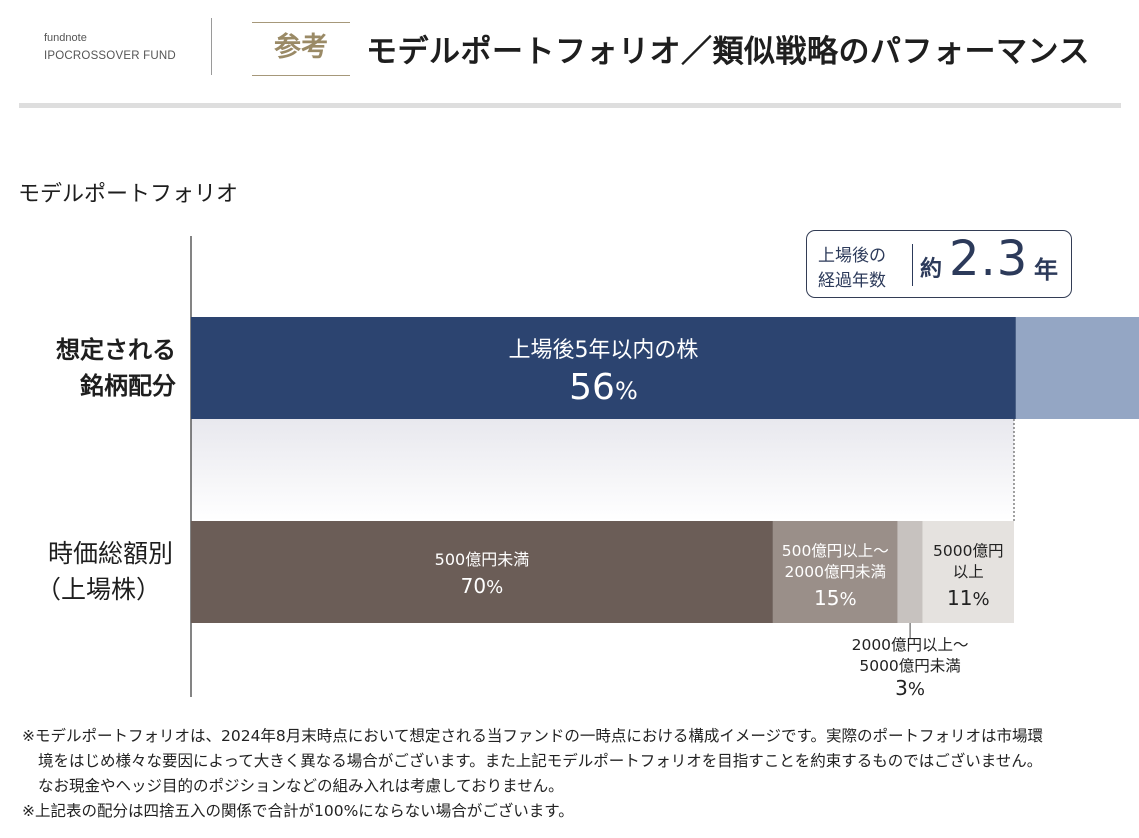  What do you see at coordinates (1046, 270) in the screenshot?
I see `callout-unit: 年` at bounding box center [1046, 270].